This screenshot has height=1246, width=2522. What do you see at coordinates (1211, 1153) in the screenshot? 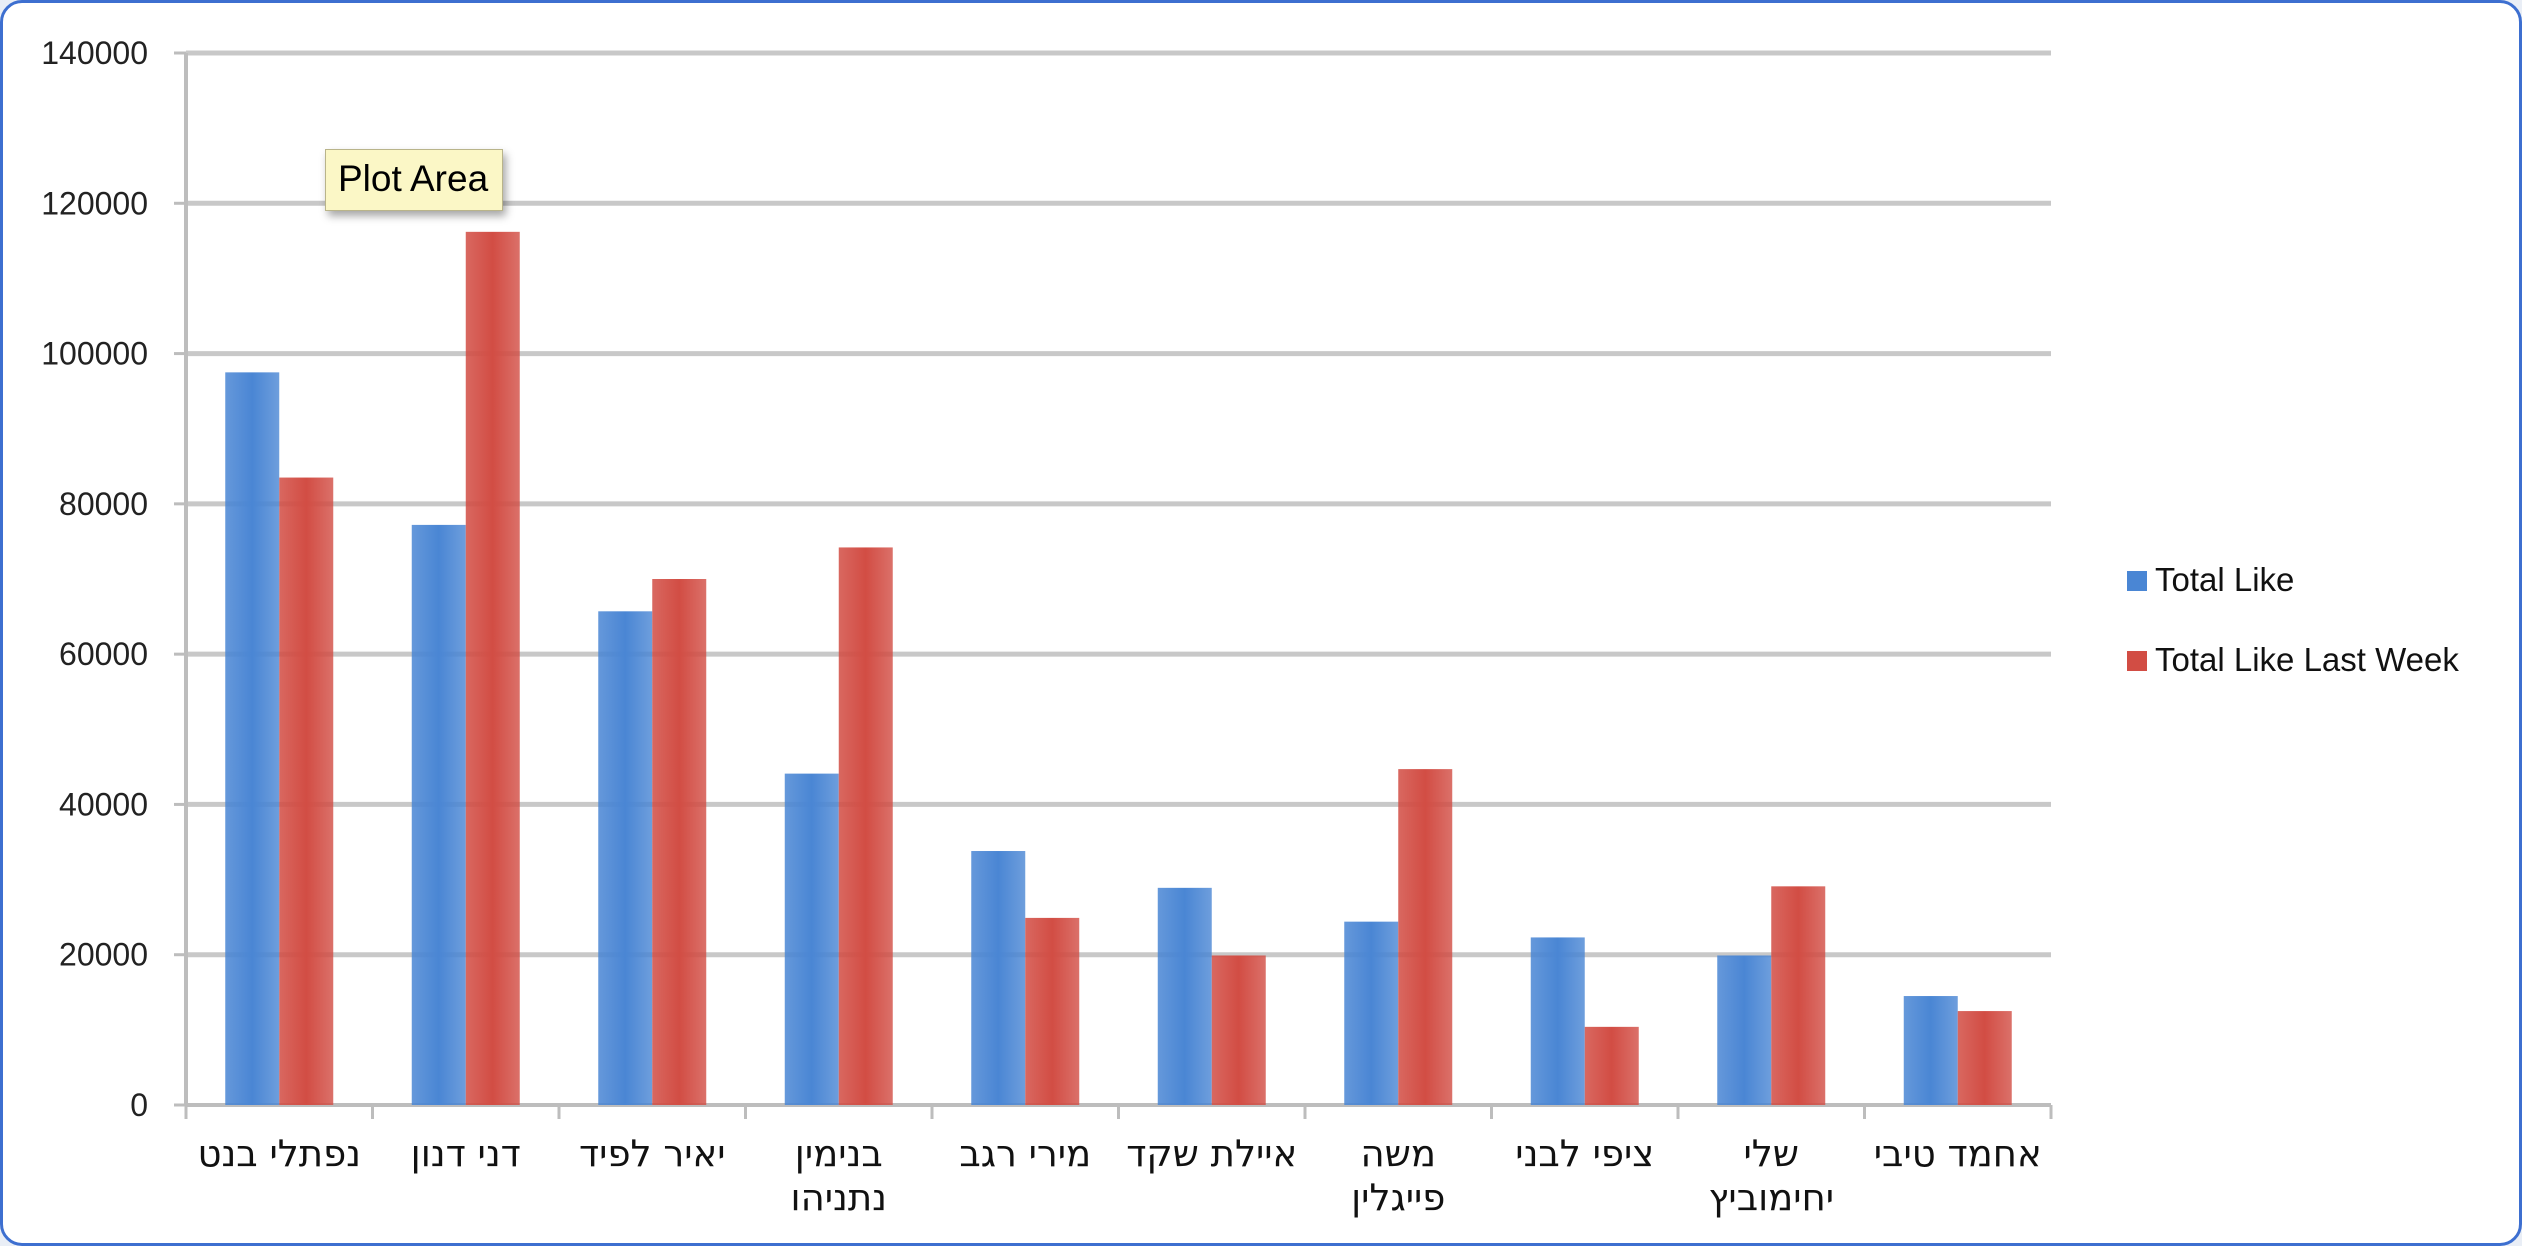
I see `x-category-label: איילת שקד` at bounding box center [1211, 1153].